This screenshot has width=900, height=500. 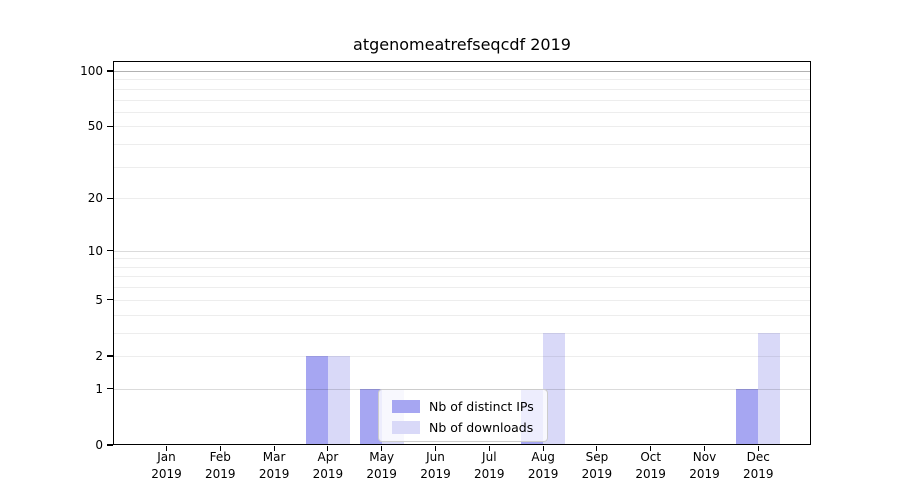 I want to click on x-tick-label-may-2019: May 2019, so click(x=381, y=465).